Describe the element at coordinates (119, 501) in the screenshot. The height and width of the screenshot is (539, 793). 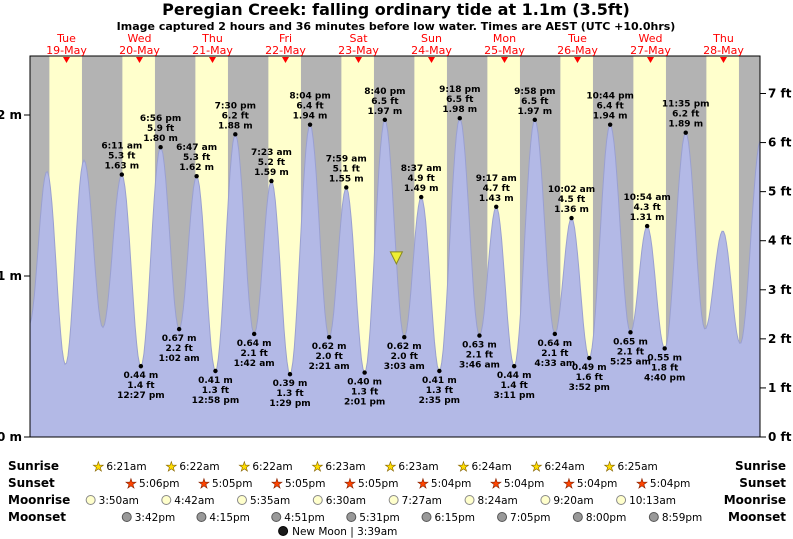
I see `moonrise-time: 3:50am` at that location.